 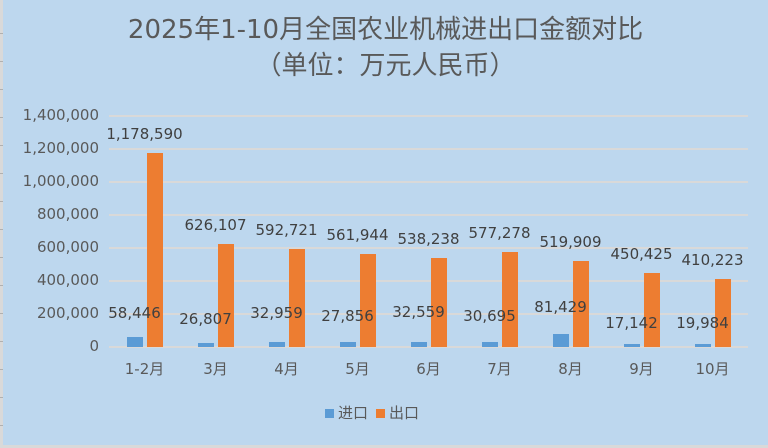 I want to click on data-label-export: 626,107, so click(x=215, y=224).